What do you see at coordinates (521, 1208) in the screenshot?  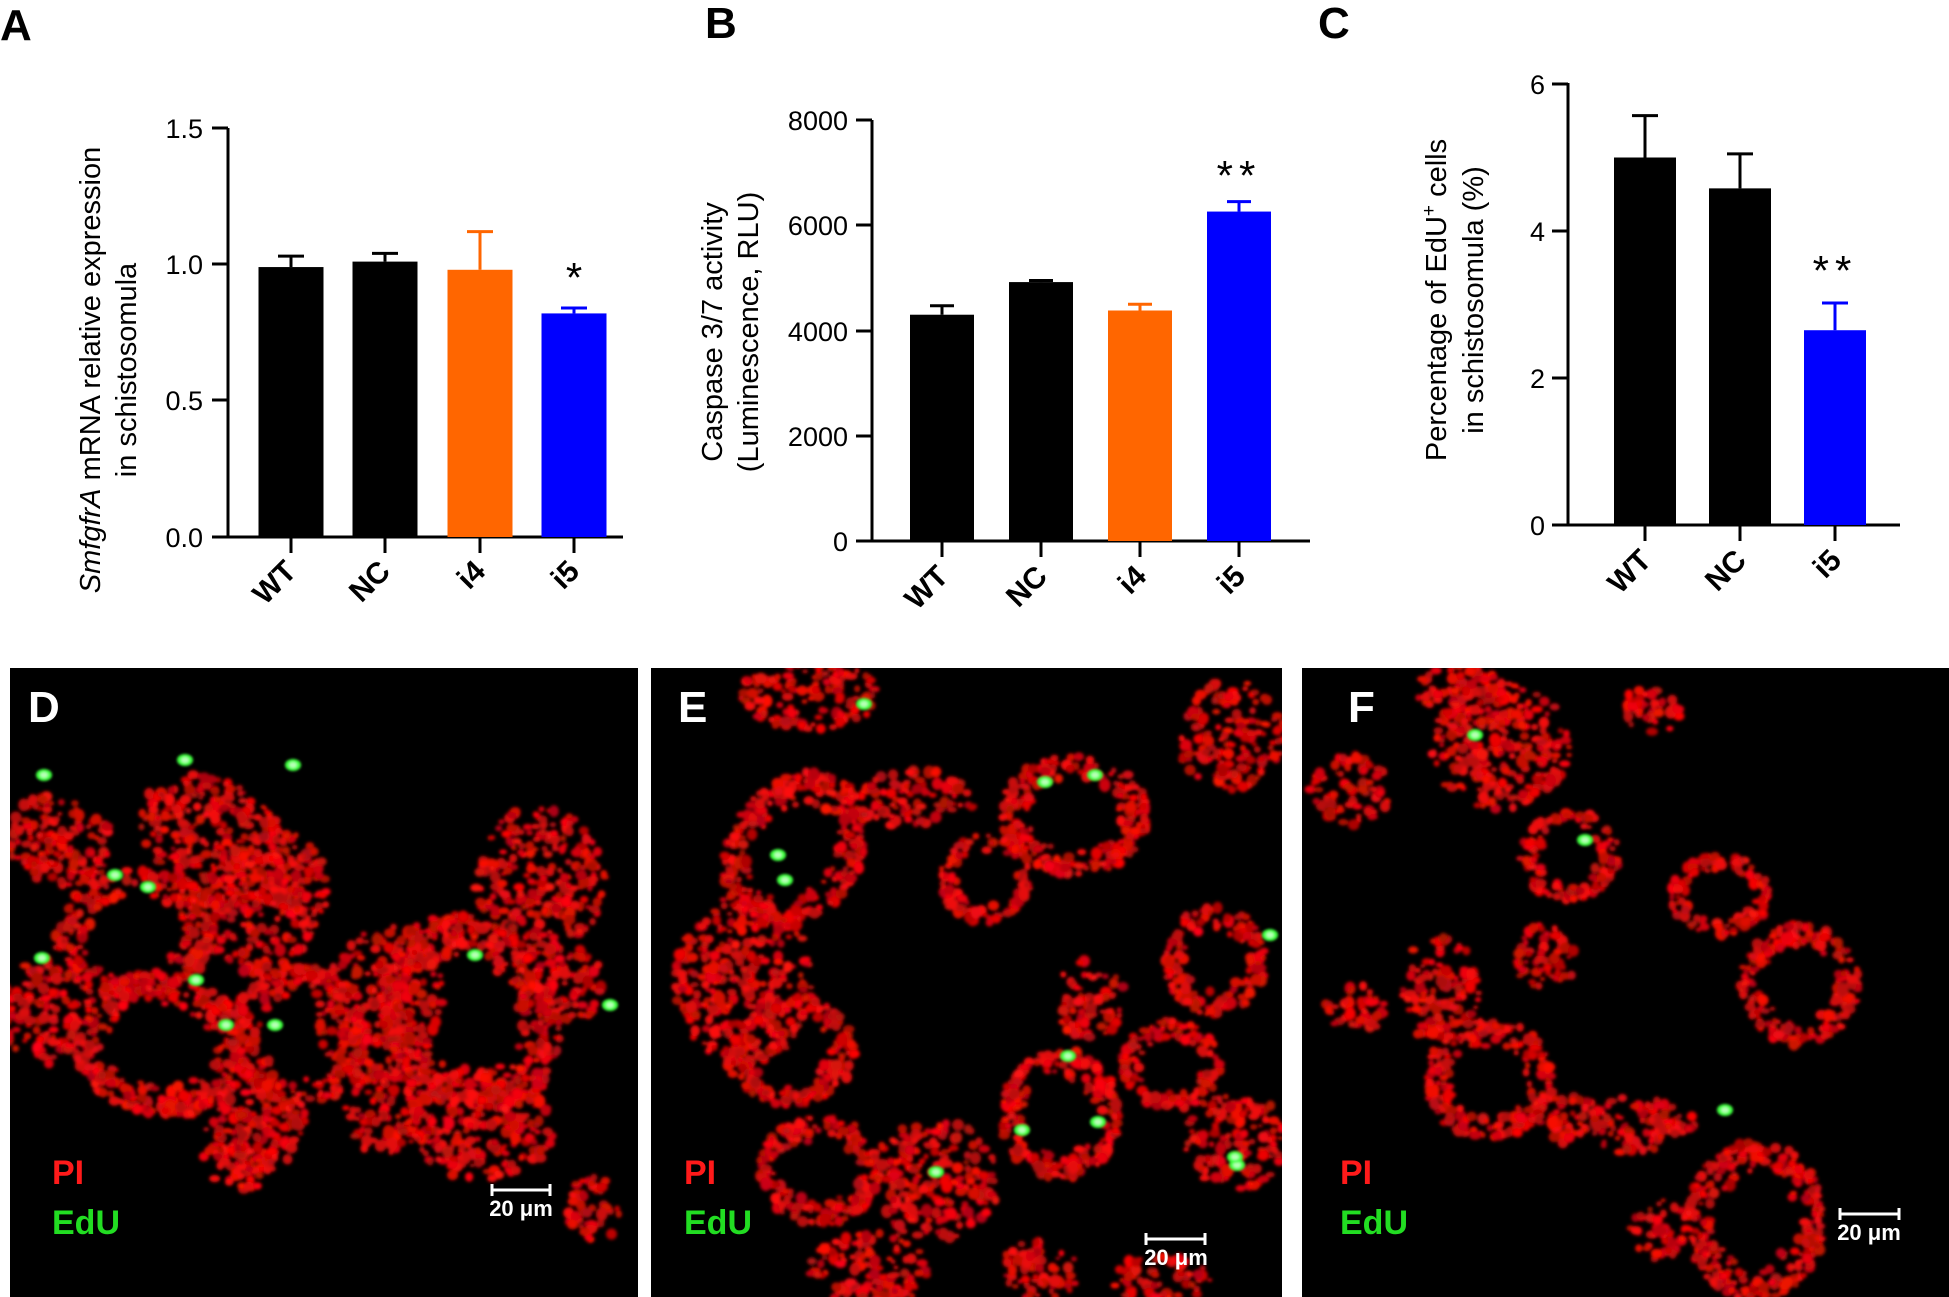 I see `micrograph-d-scale-label: 20 μm` at bounding box center [521, 1208].